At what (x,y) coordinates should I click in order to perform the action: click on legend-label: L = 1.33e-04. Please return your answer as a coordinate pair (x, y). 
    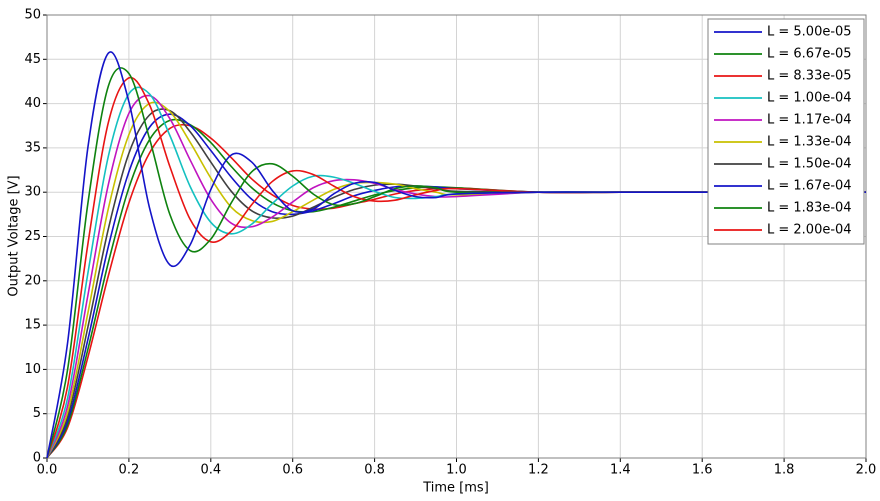
    Looking at the image, I should click on (809, 142).